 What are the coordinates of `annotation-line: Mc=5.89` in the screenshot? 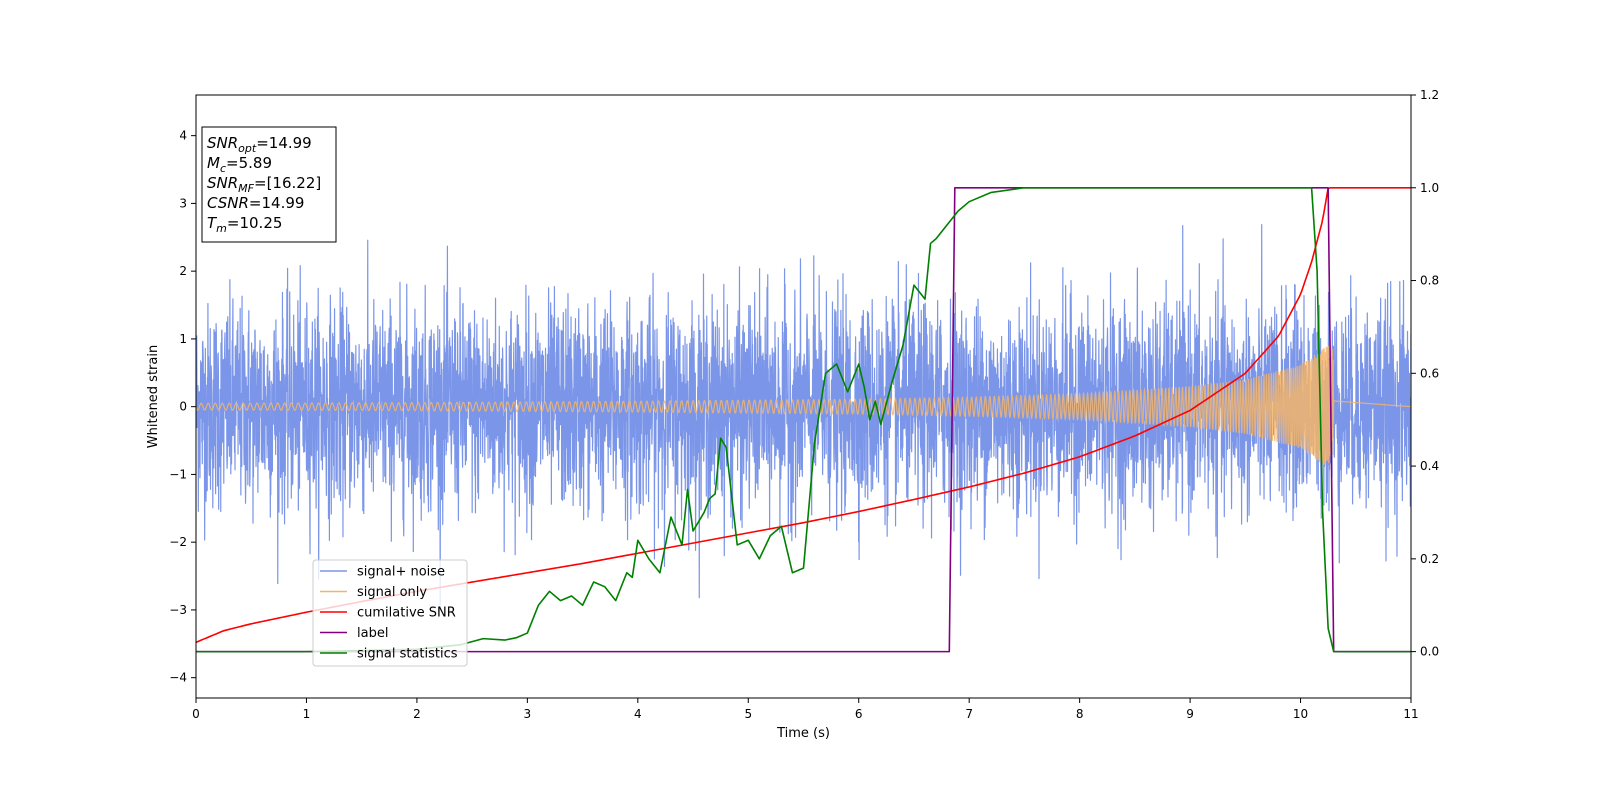 It's located at (239, 164).